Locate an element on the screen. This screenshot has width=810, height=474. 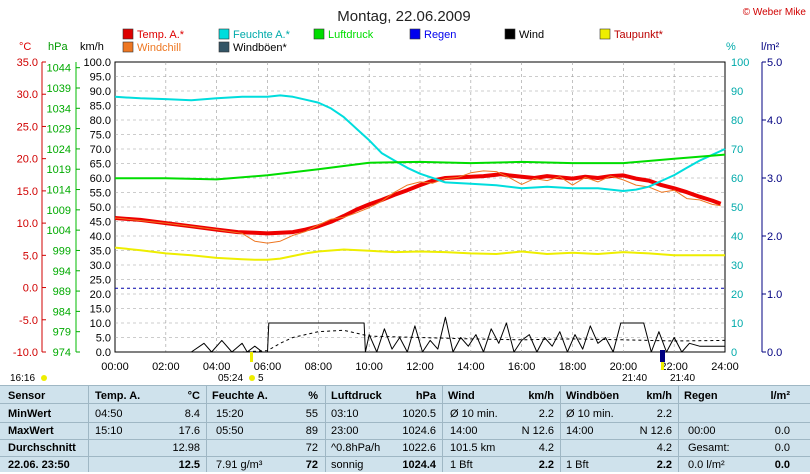
tick-label-temp: 30.0 is located at coordinates (27, 95).